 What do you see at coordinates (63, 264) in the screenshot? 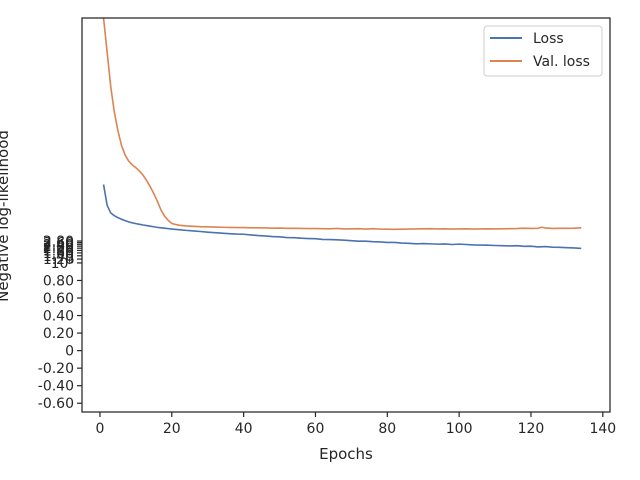
I see `y-tick-label: 10⁰` at bounding box center [63, 264].